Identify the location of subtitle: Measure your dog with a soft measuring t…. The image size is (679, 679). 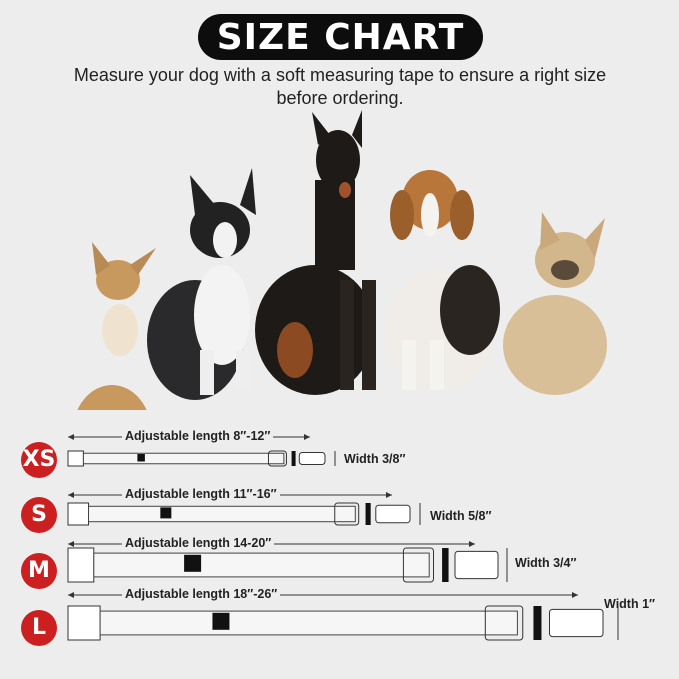
(340, 86).